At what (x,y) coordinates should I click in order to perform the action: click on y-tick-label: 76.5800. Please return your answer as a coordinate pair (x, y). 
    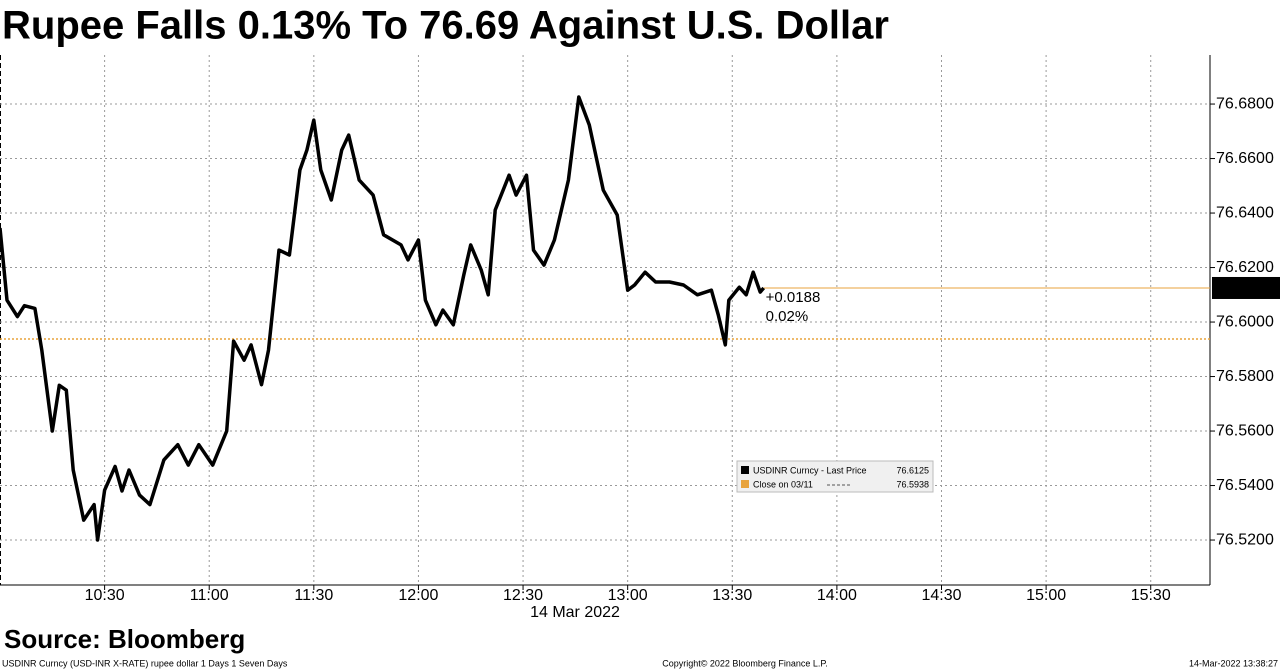
    Looking at the image, I should click on (1245, 376).